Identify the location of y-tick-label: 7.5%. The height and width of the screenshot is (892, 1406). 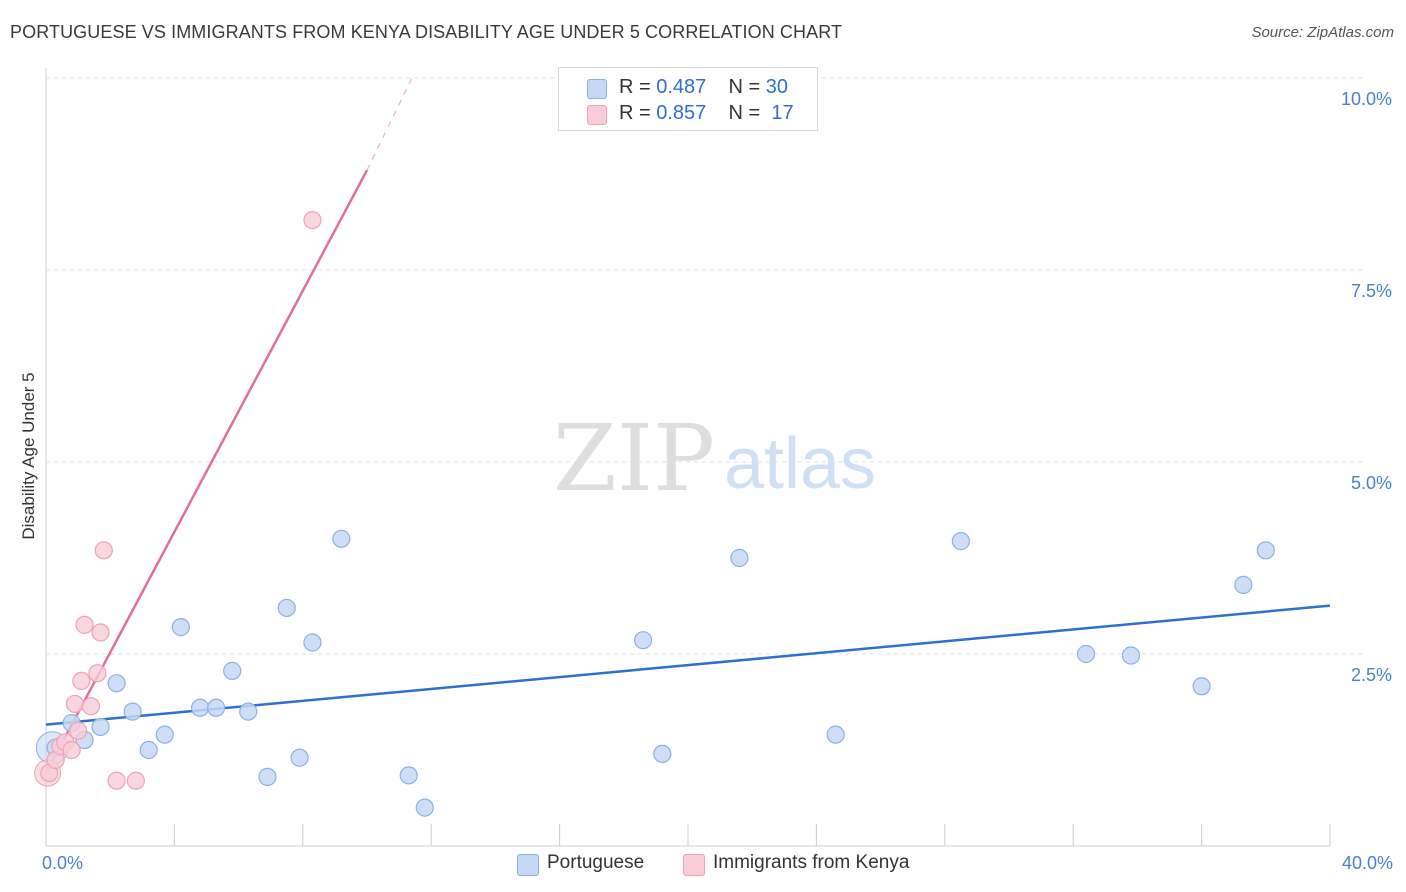
(1371, 291).